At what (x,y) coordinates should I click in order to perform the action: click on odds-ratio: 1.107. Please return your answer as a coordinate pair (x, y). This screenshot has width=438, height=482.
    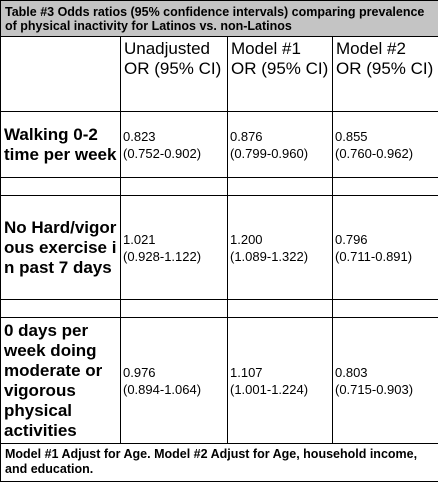
    Looking at the image, I should click on (246, 372).